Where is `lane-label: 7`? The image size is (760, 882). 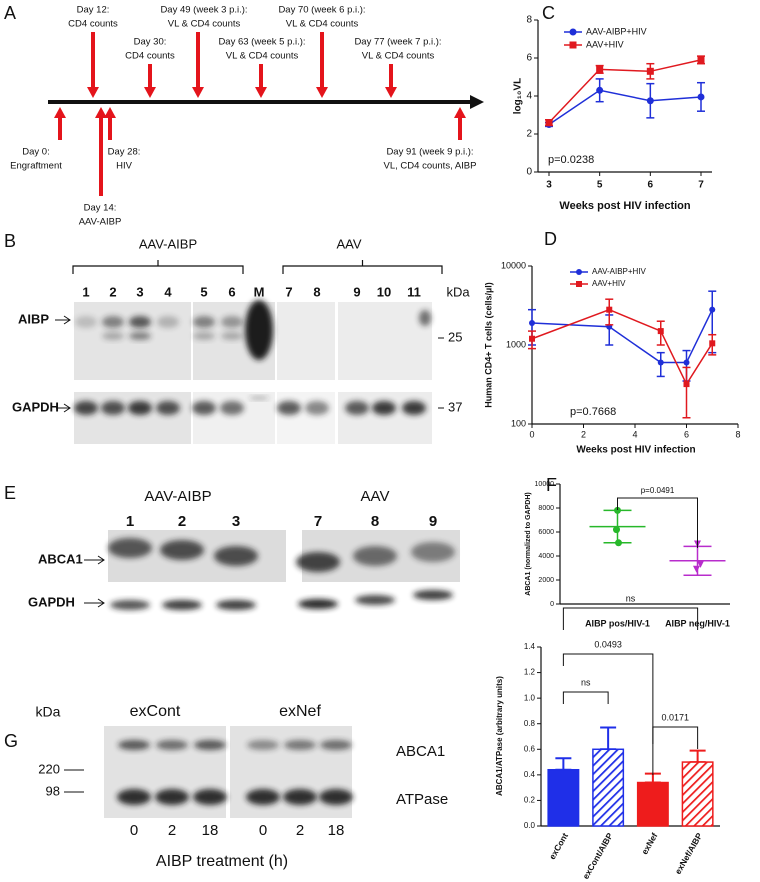 lane-label: 7 is located at coordinates (288, 291).